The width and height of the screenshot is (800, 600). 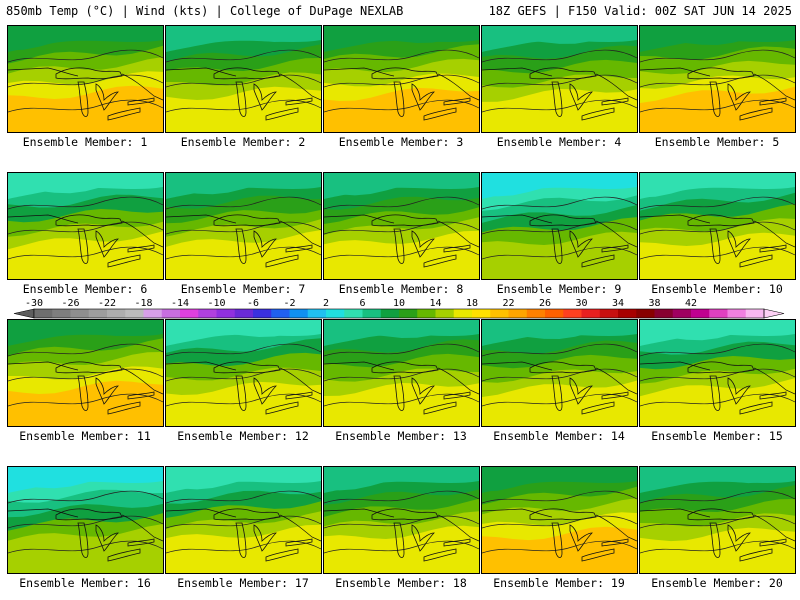 What do you see at coordinates (243, 142) in the screenshot?
I see `ensemble-member-label: Ensemble Member: 2` at bounding box center [243, 142].